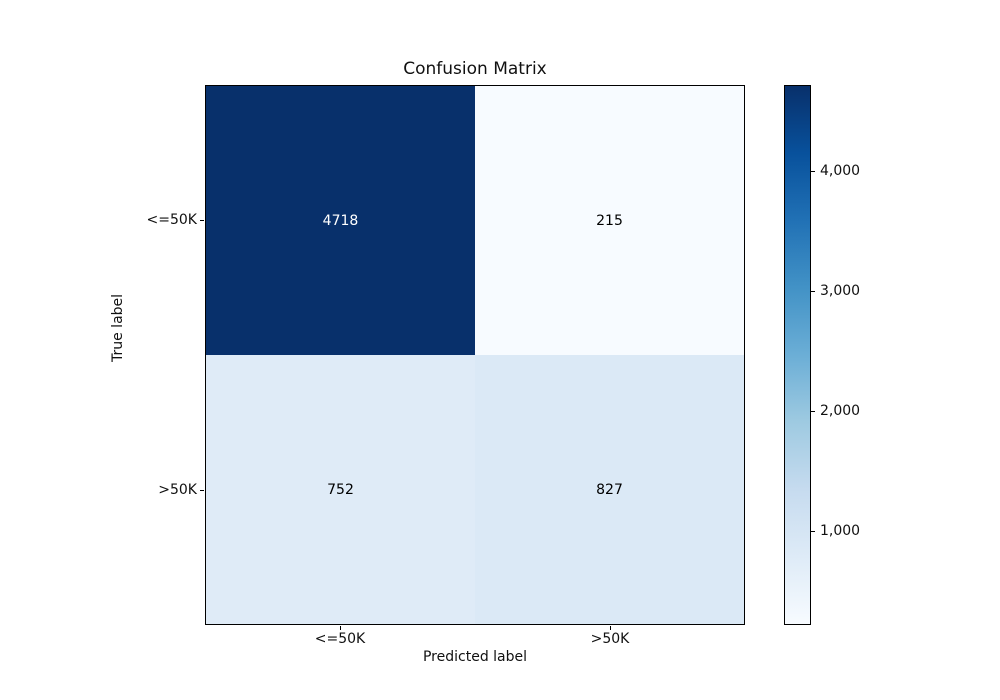  I want to click on heatmap-cell-true-gt50k-pred-le50k: 752, so click(340, 489).